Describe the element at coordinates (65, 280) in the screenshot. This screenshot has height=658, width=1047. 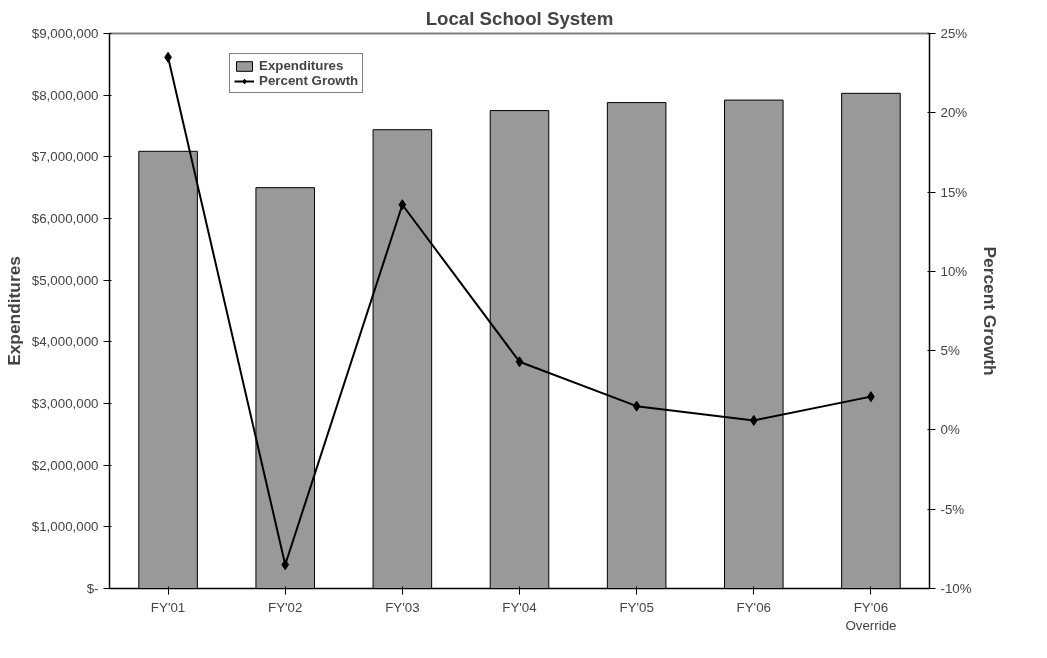
I see `y-tick-label: $5,000,000` at that location.